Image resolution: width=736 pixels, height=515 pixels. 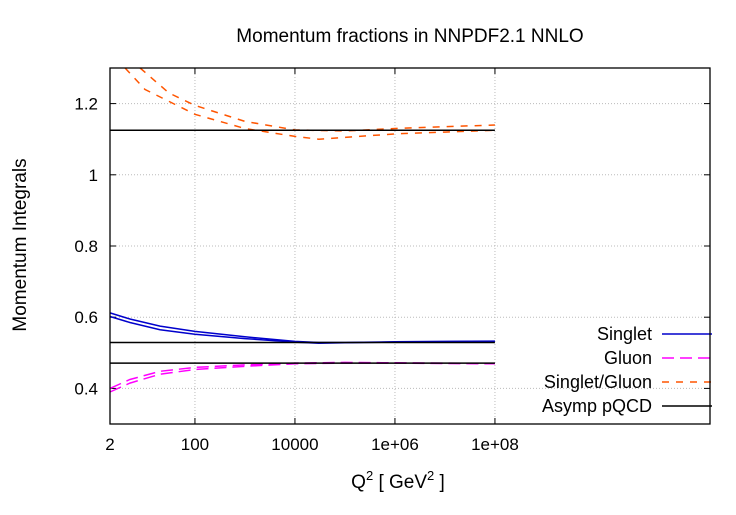 I want to click on x-tick-label: 1e+06, so click(x=395, y=444).